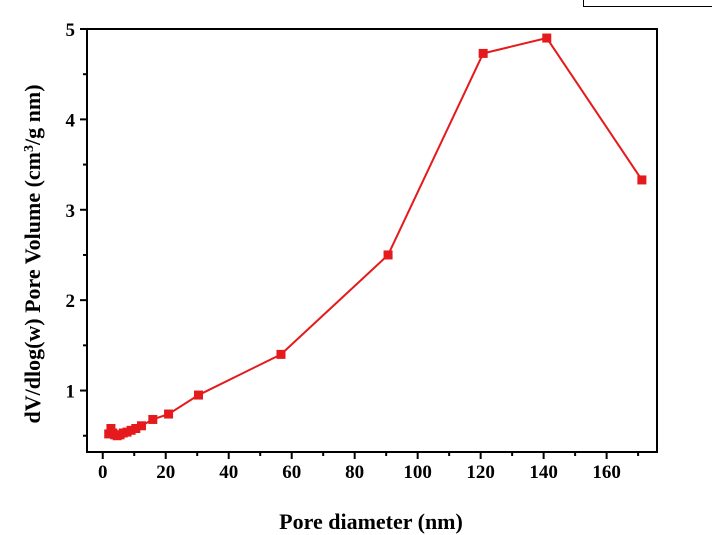 Image resolution: width=712 pixels, height=535 pixels. Describe the element at coordinates (32, 253) in the screenshot. I see `y-axis-title: dV/dlog(w) Pore Volume (cm3/g nm)` at that location.